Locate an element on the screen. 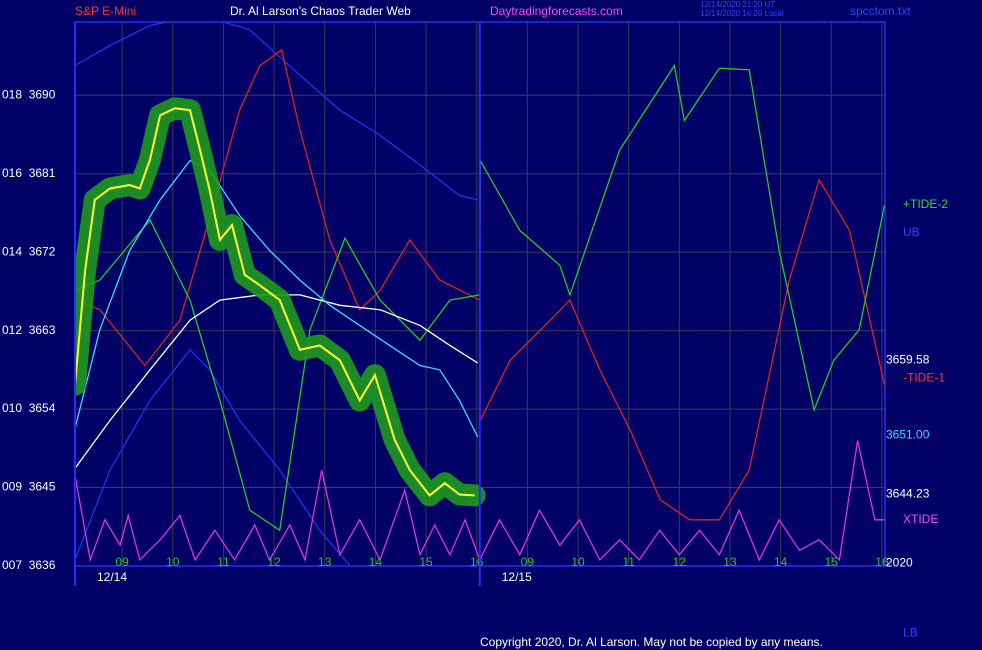 This screenshot has height=650, width=982. series-label: -TIDE-1 is located at coordinates (924, 378).